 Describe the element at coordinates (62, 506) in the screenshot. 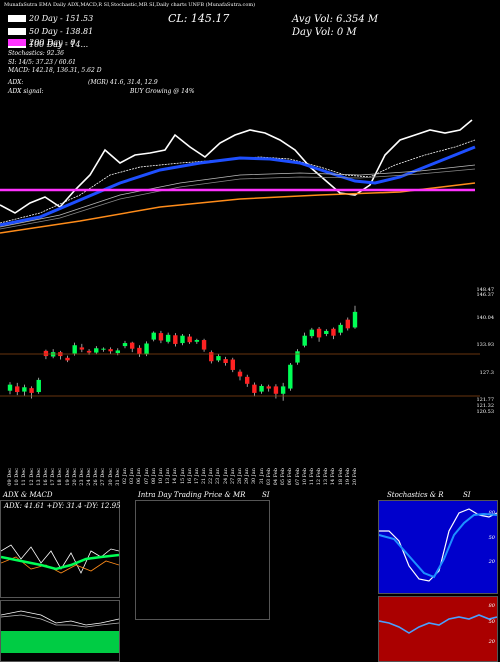

I see `adx-panel-values: ADX: 41.61 +DY: 31.4 -DY: 12.95` at that location.